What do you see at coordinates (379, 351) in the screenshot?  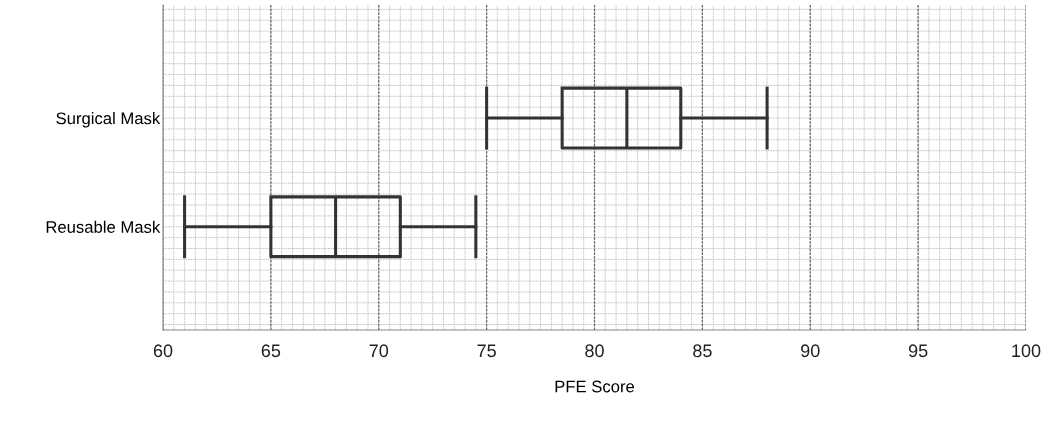 I see `x-tick-label: 70` at bounding box center [379, 351].